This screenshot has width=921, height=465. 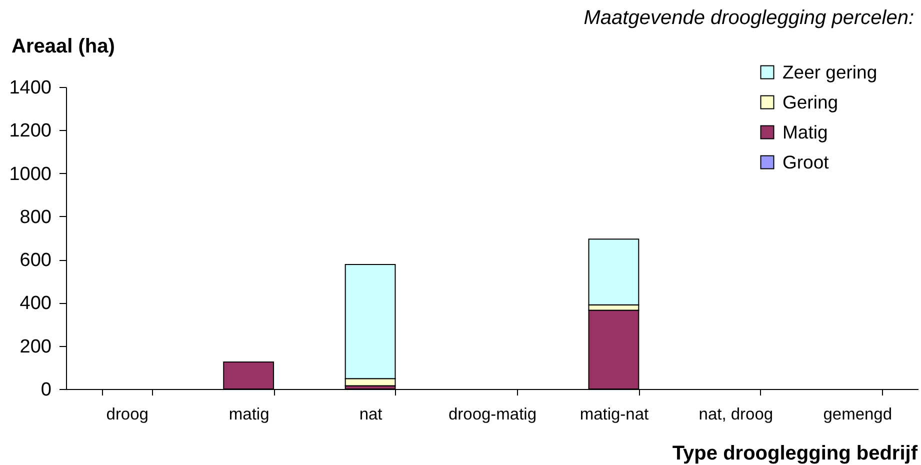 What do you see at coordinates (371, 415) in the screenshot?
I see `x-tick-label: nat` at bounding box center [371, 415].